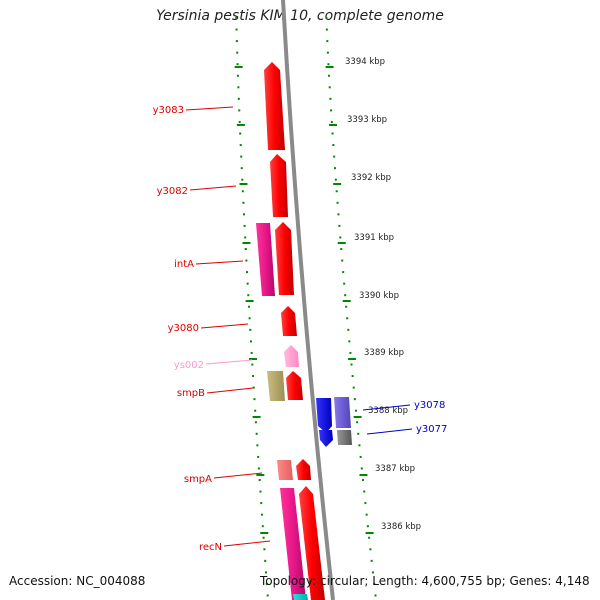 Image resolution: width=600 pixels, height=600 pixels. I want to click on gene-label-inta: intA, so click(184, 264).